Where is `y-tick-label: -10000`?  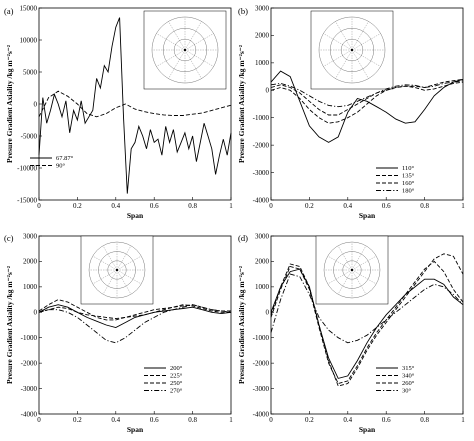
y-tick-label: -10000 is located at coordinates (27, 168).